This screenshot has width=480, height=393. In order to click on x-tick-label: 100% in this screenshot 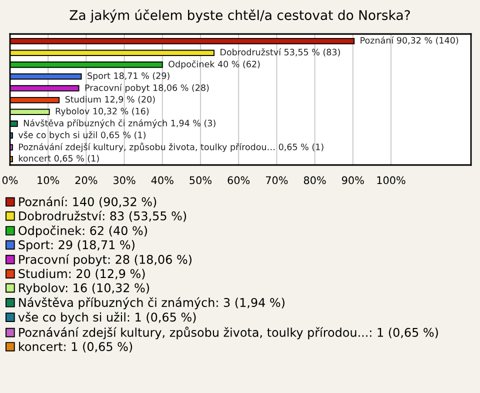, I will do `click(391, 180)`.